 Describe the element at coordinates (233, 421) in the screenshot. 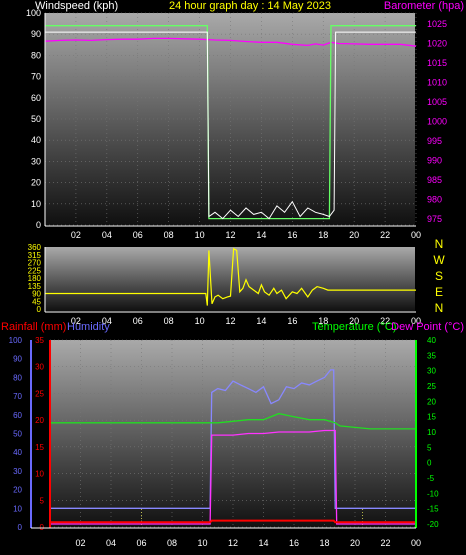

I see `temperature-line` at that location.